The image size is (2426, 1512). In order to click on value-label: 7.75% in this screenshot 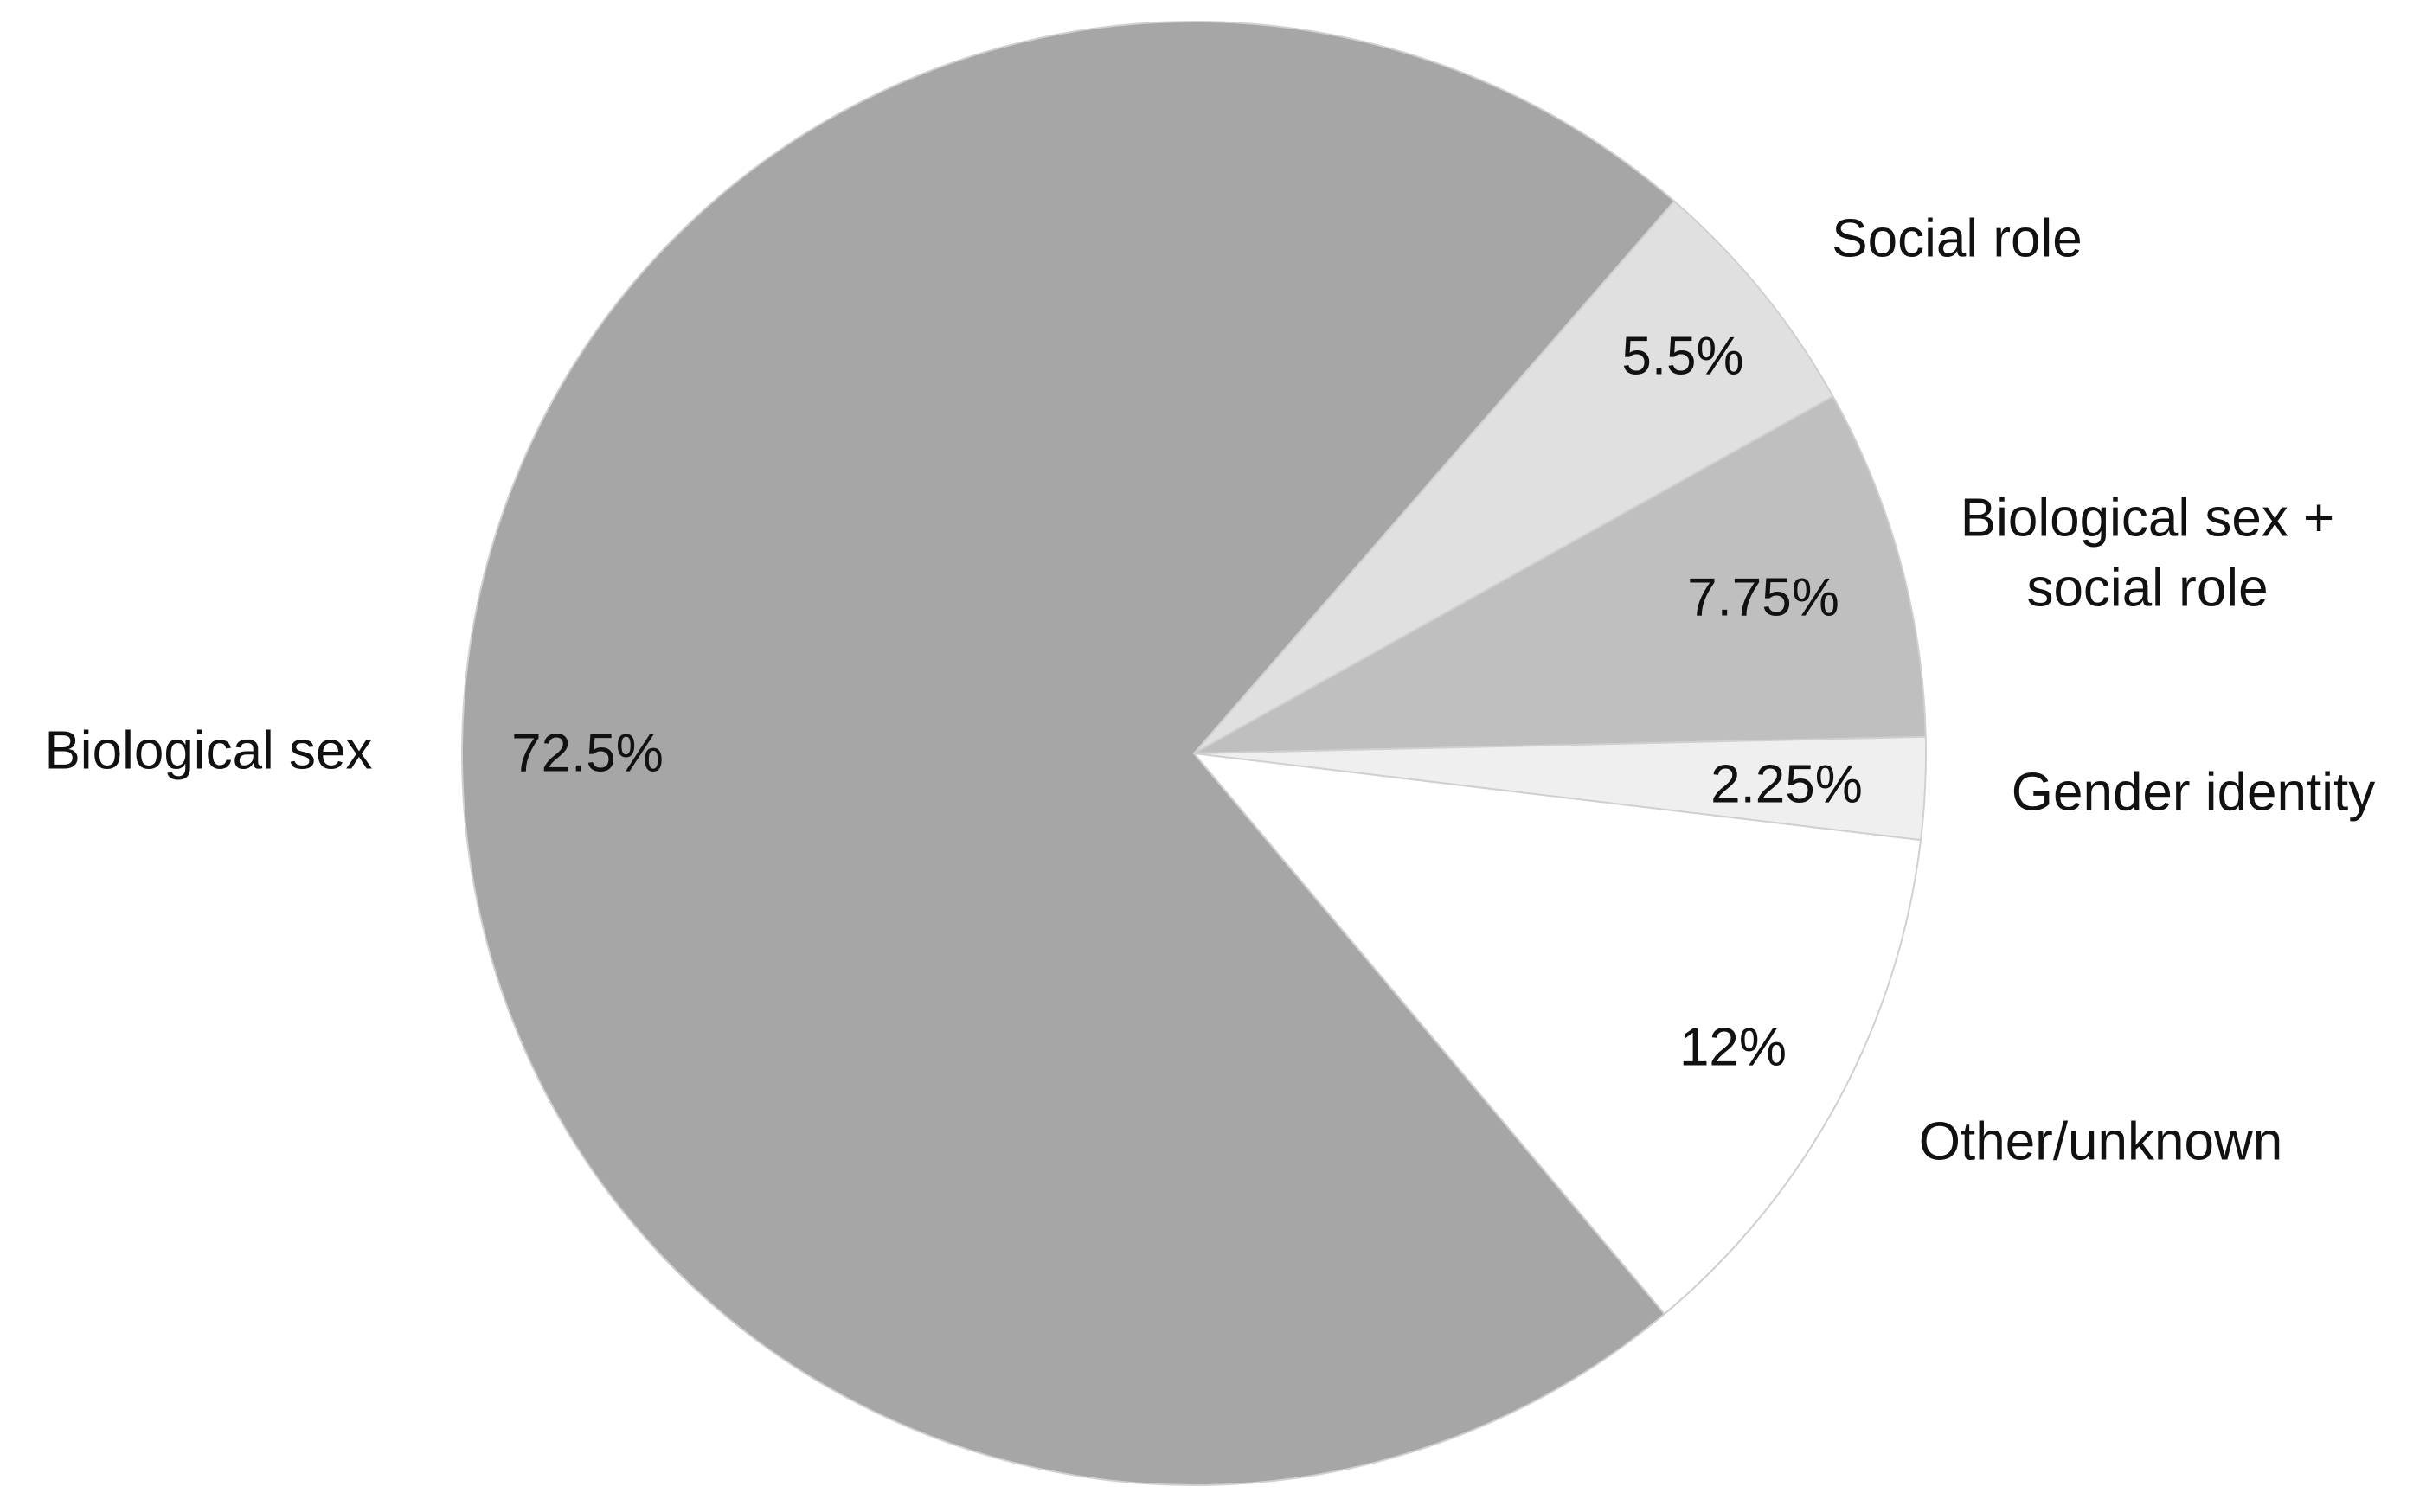, I will do `click(1763, 597)`.